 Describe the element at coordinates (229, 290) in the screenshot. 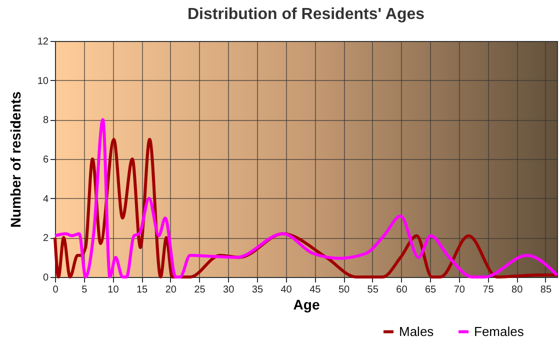

I see `x-tick-label: 30` at that location.